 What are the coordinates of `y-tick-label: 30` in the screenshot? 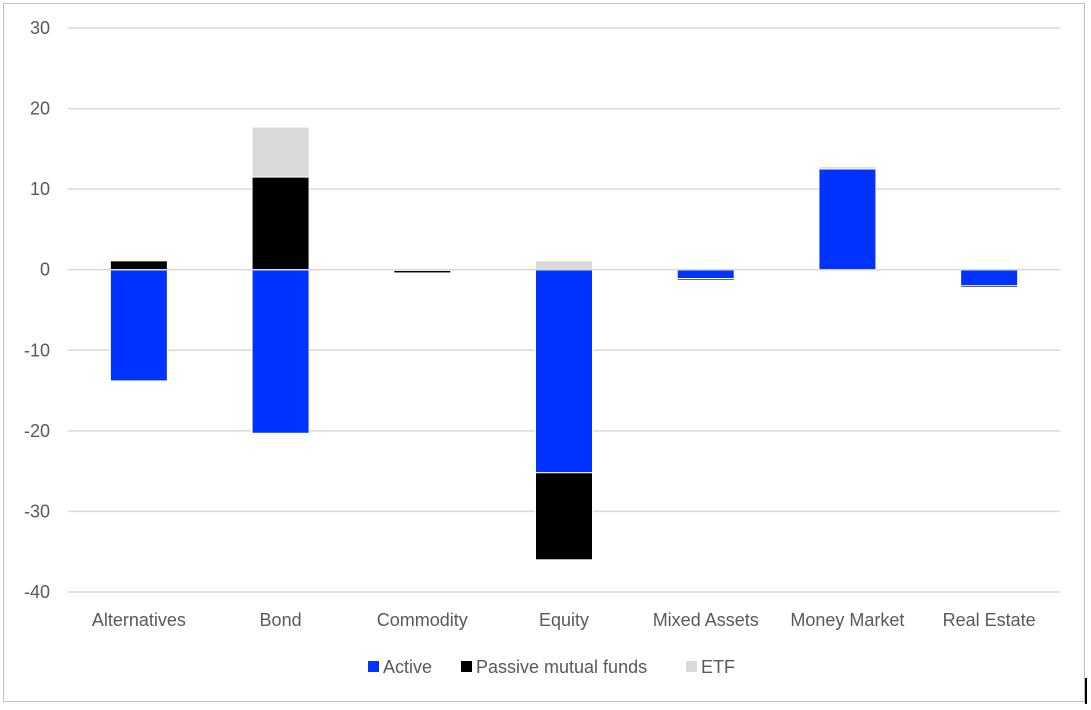 It's located at (40, 28).